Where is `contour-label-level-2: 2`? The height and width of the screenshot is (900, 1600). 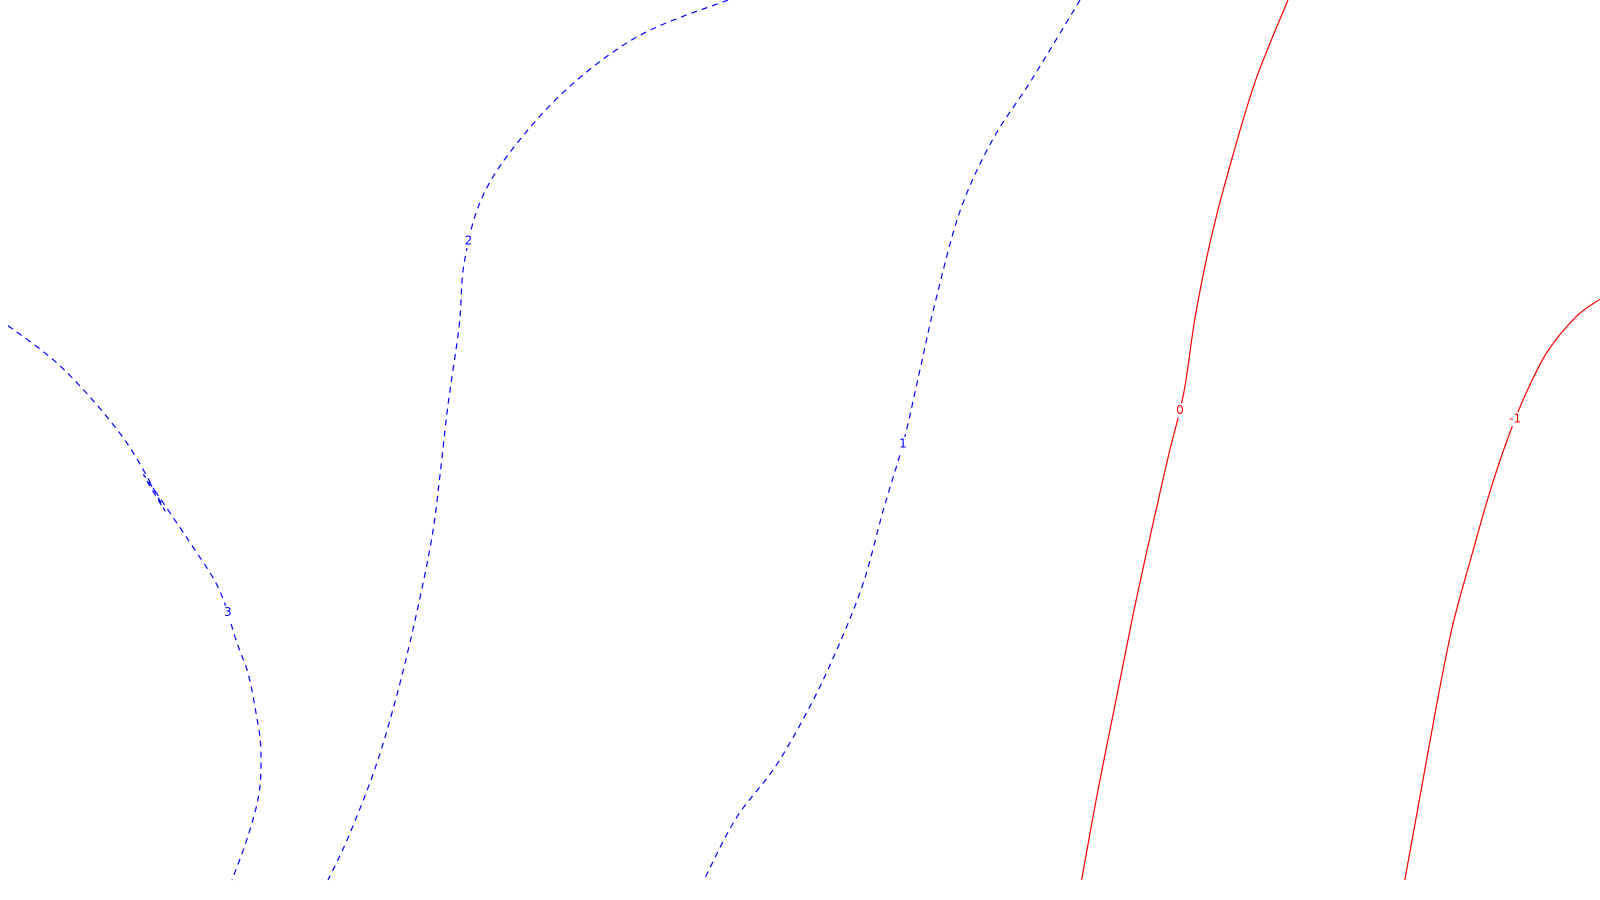 contour-label-level-2: 2 is located at coordinates (469, 241).